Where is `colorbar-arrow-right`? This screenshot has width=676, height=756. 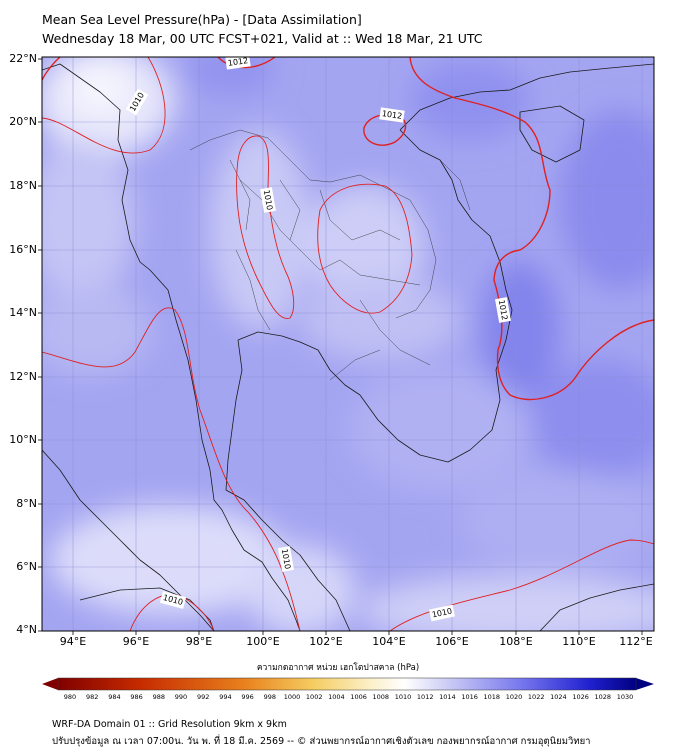
colorbar-arrow-right is located at coordinates (645, 684).